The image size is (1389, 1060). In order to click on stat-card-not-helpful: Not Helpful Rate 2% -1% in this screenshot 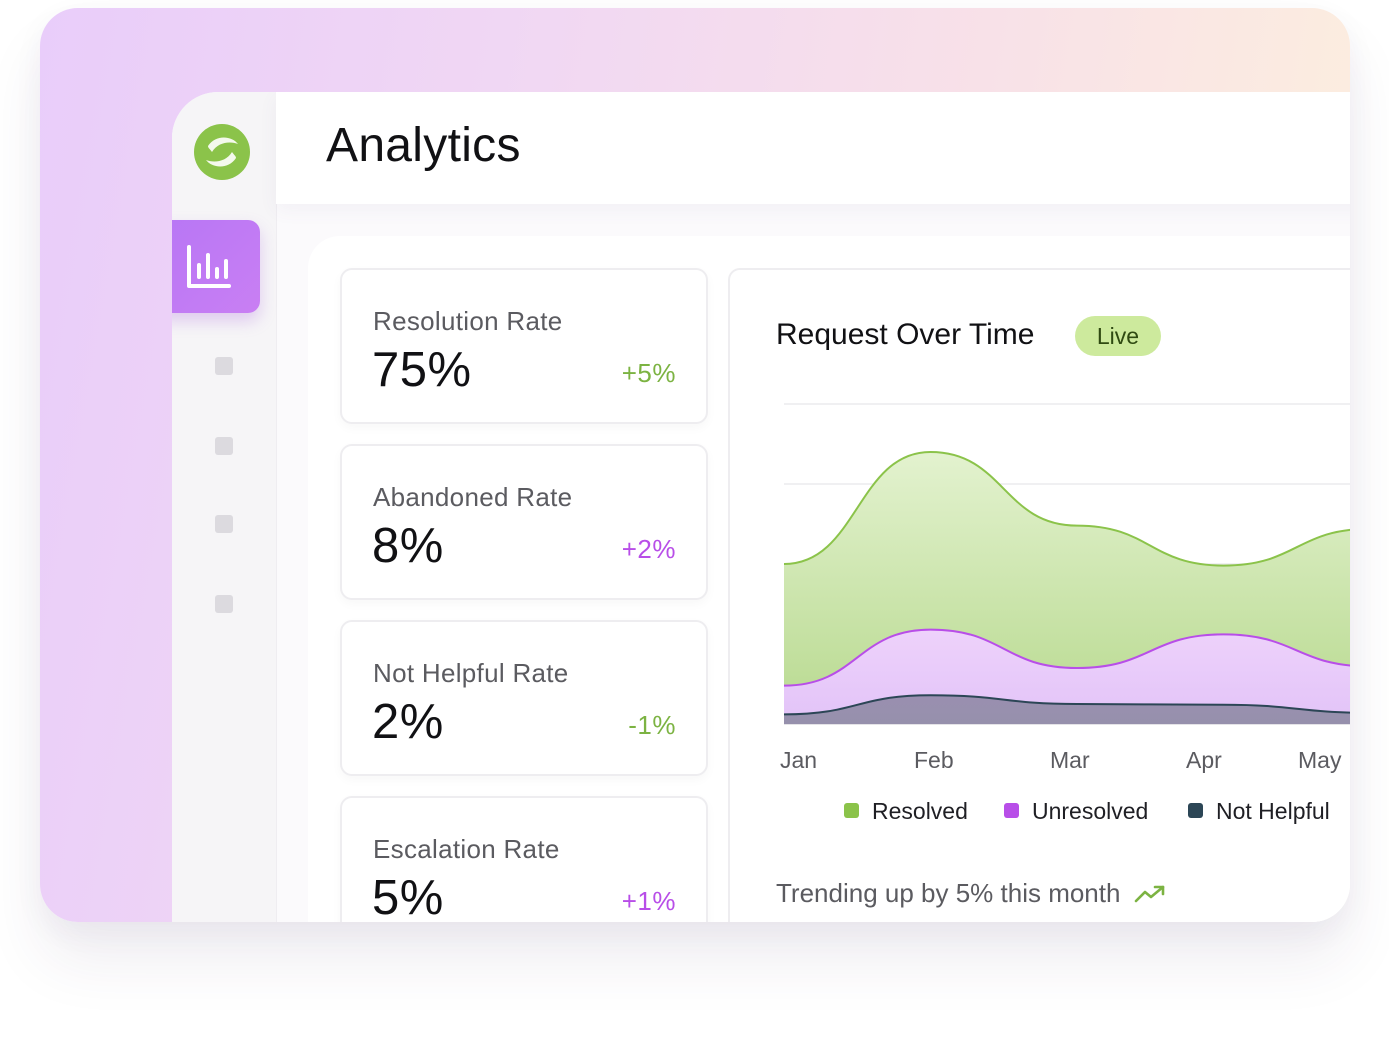, I will do `click(524, 698)`.